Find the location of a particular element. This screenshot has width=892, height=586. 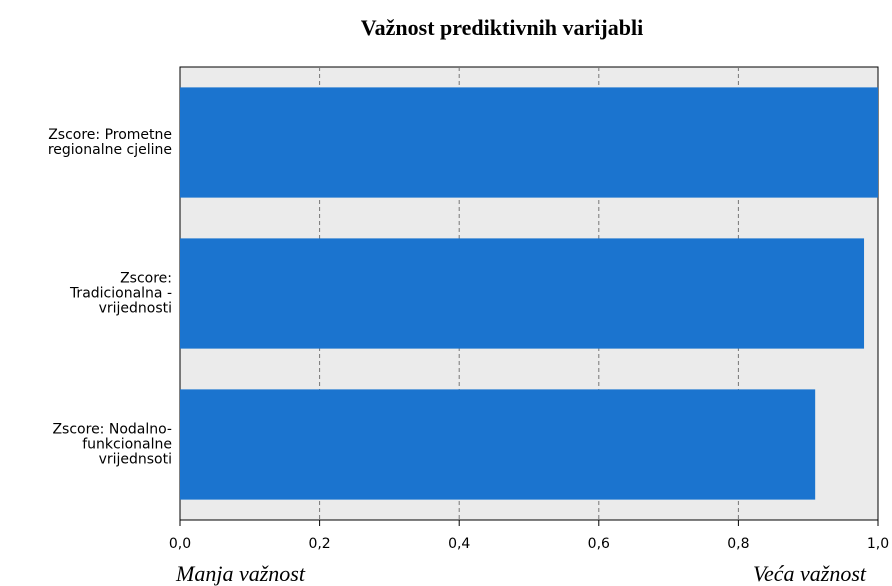

x-tick-label: 0,2 is located at coordinates (319, 544).